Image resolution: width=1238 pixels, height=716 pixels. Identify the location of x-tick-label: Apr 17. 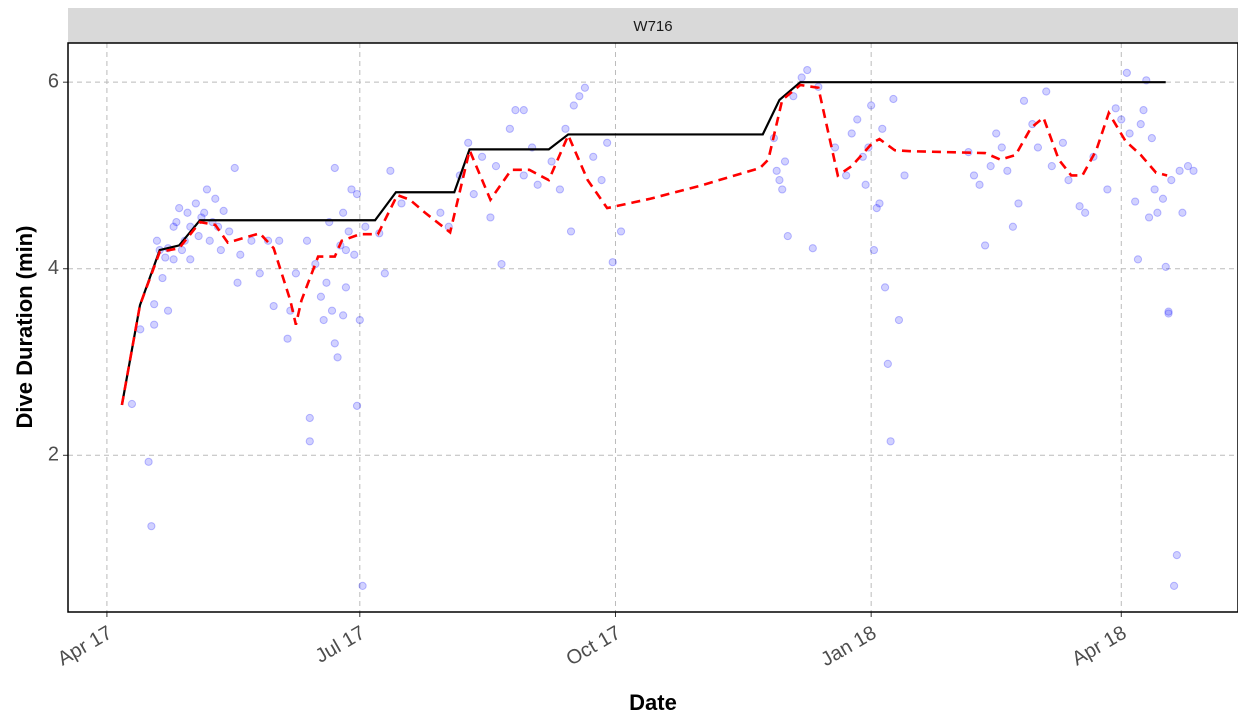
(85, 646).